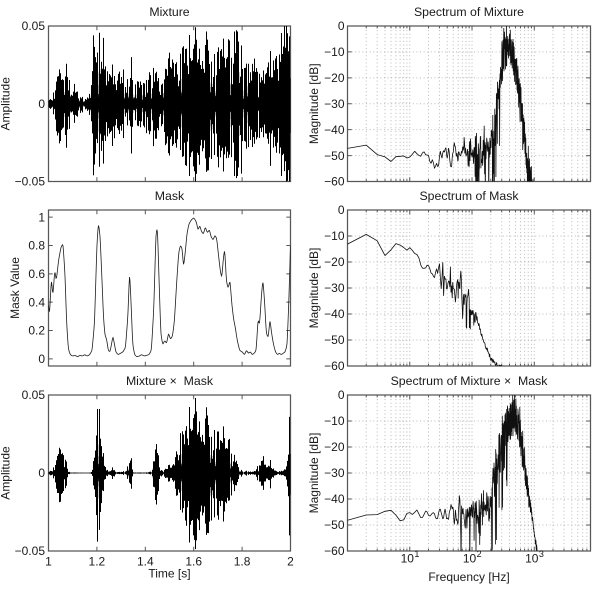  What do you see at coordinates (170, 381) in the screenshot?
I see `svg-text: Mixture × Mask` at bounding box center [170, 381].